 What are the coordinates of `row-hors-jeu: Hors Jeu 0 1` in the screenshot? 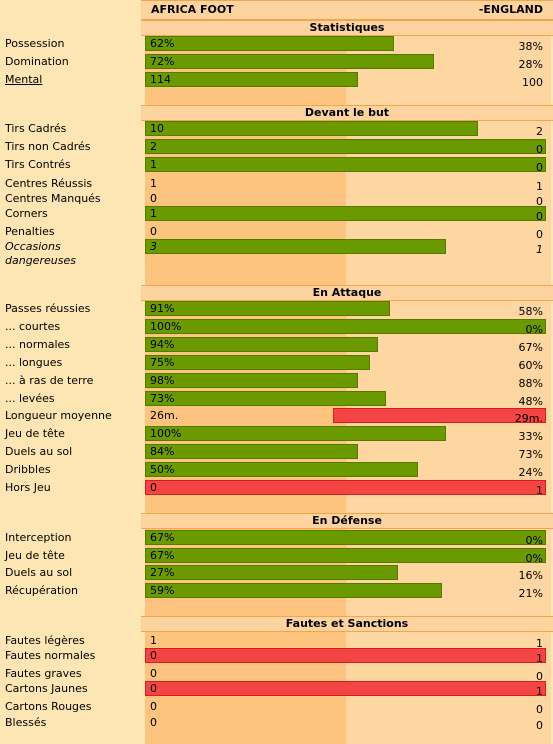 It's located at (276, 488).